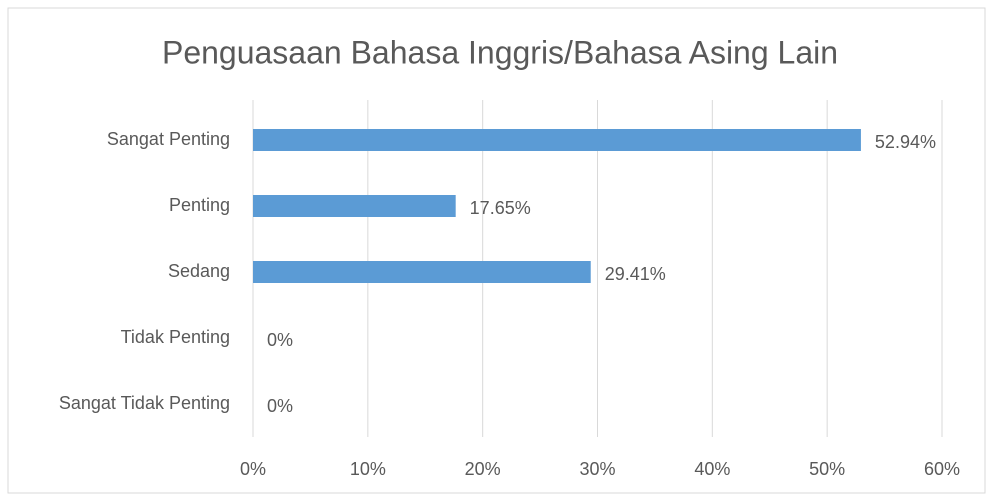  What do you see at coordinates (500, 208) in the screenshot?
I see `value-label: 17.65%` at bounding box center [500, 208].